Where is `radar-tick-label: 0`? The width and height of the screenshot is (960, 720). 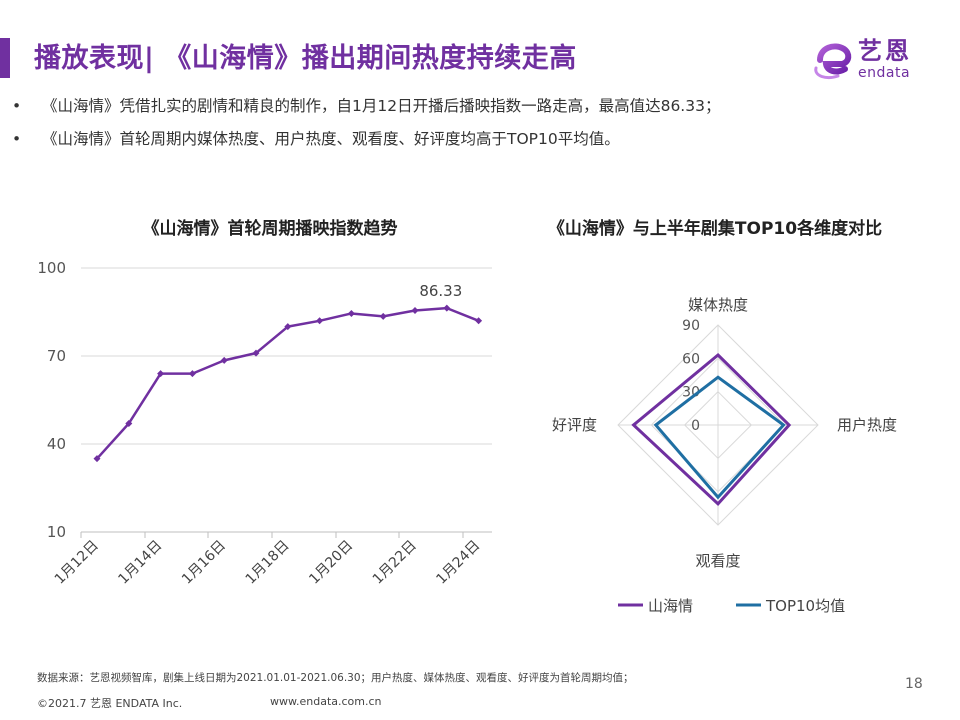 radar-tick-label: 0 is located at coordinates (695, 426).